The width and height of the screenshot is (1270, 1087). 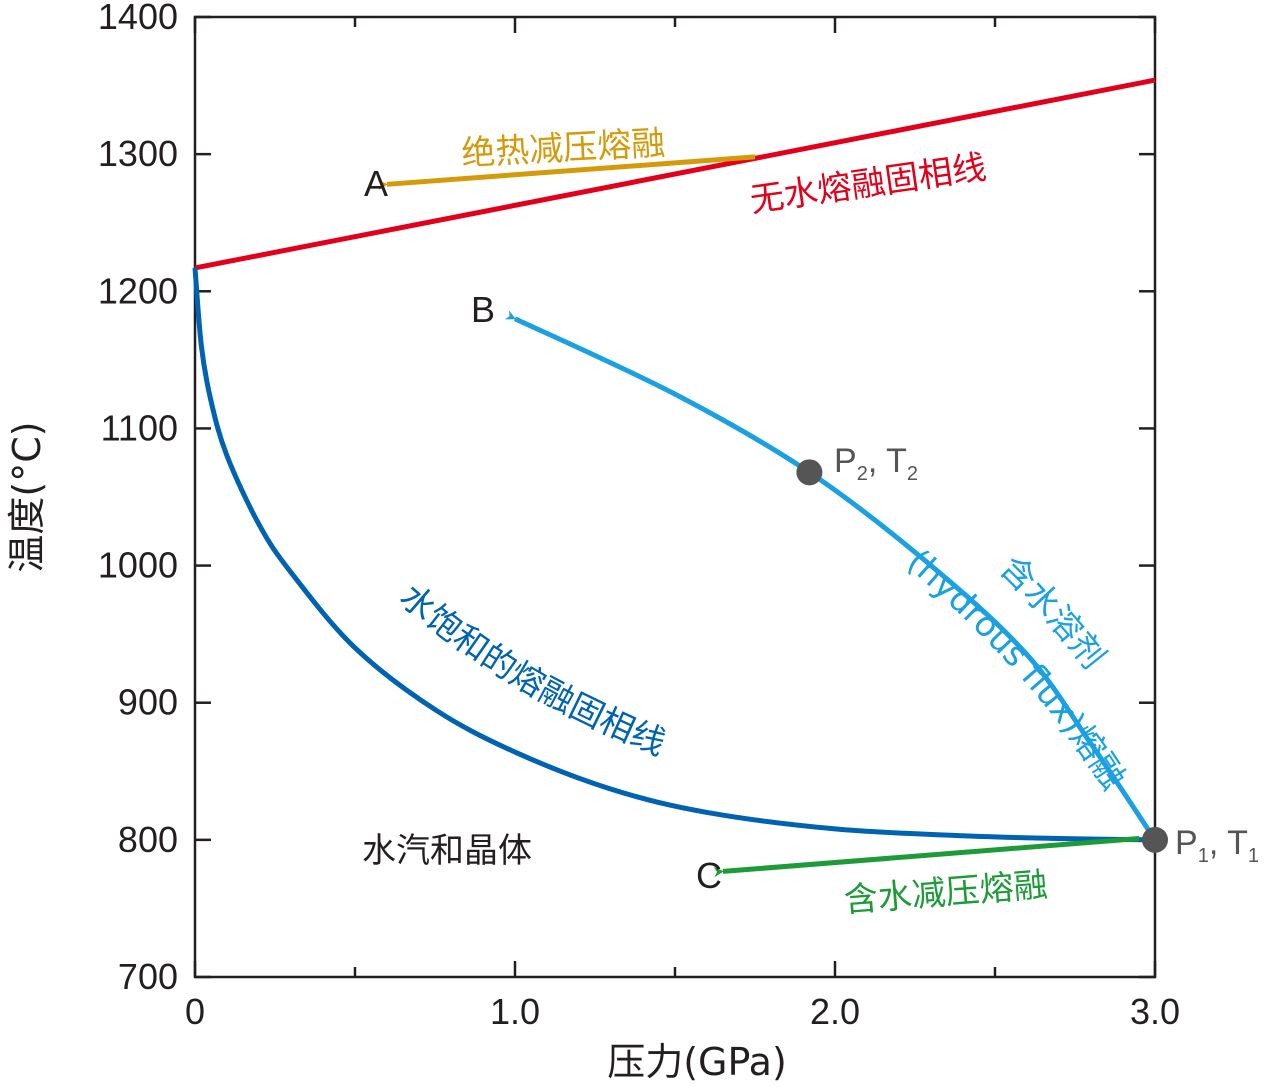 I want to click on y-tick-label: 900, so click(x=148, y=702).